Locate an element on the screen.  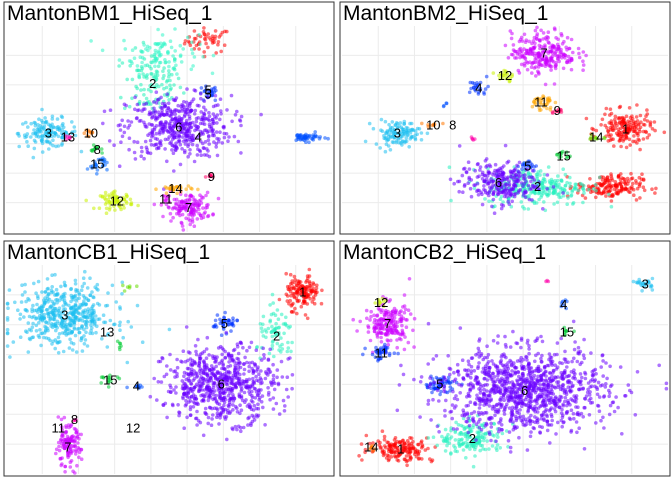
cluster-label: 2 is located at coordinates (537, 186).